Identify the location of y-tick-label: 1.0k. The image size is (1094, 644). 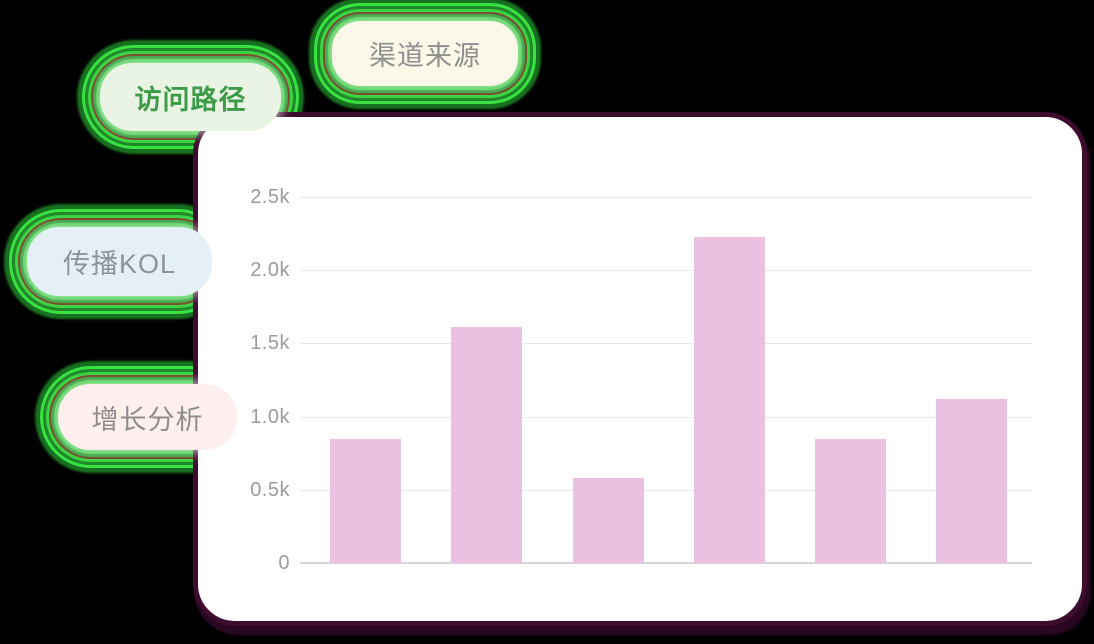
(270, 416).